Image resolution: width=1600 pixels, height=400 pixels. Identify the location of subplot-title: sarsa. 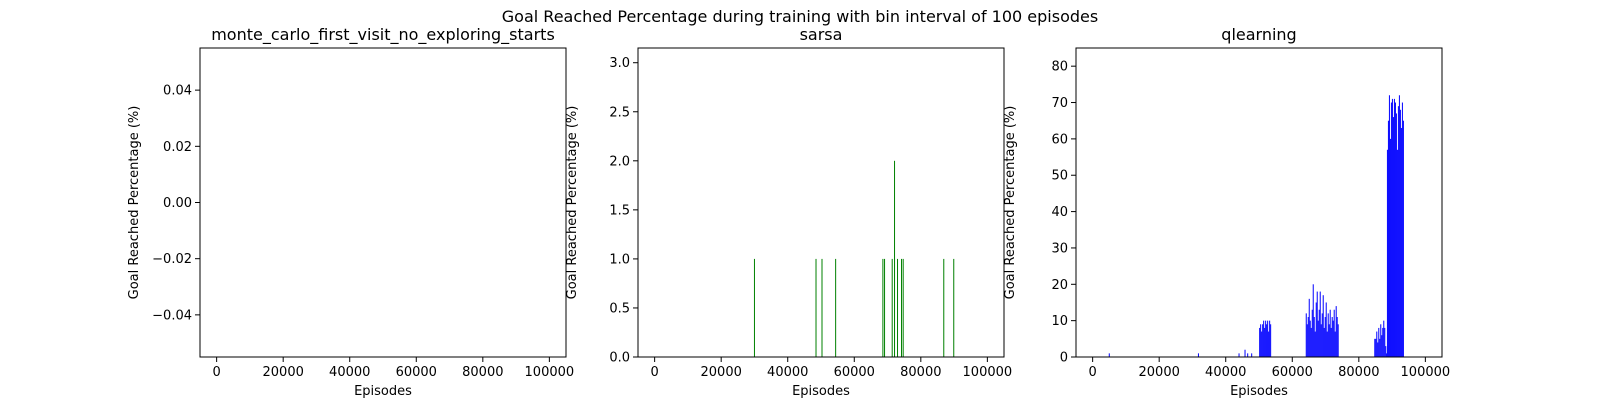
(821, 34).